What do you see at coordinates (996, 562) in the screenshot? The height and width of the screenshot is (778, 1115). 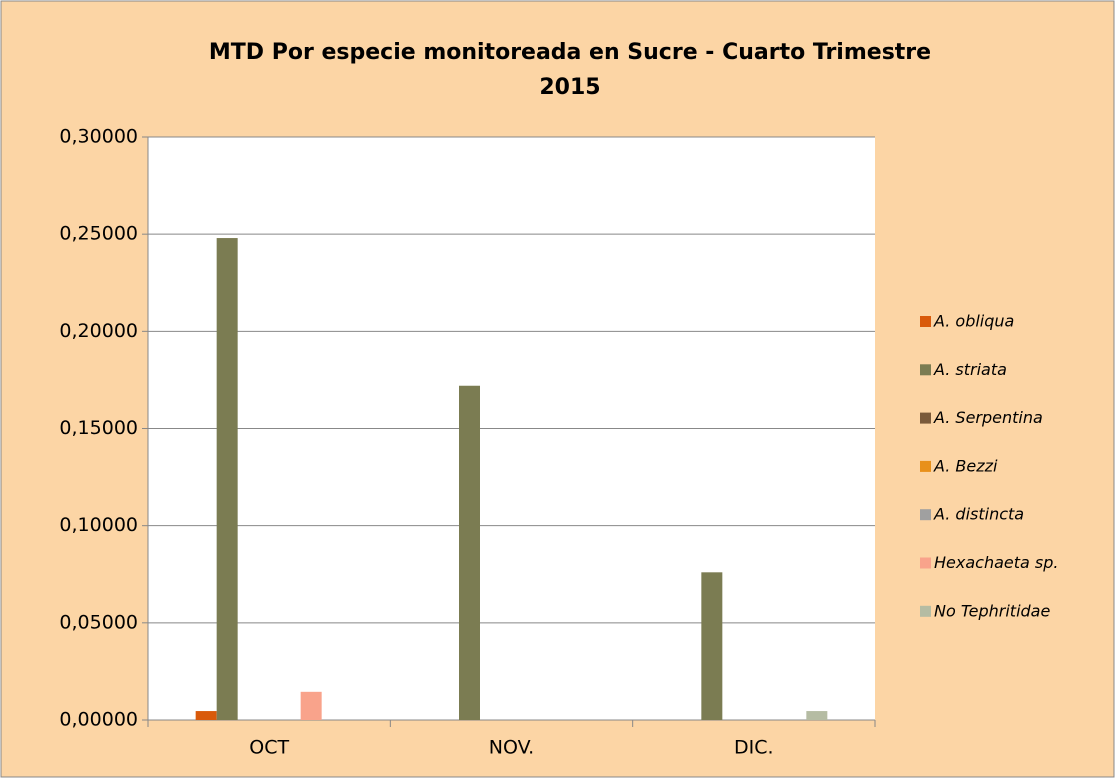 I see `legend-label: Hexachaeta sp.` at bounding box center [996, 562].